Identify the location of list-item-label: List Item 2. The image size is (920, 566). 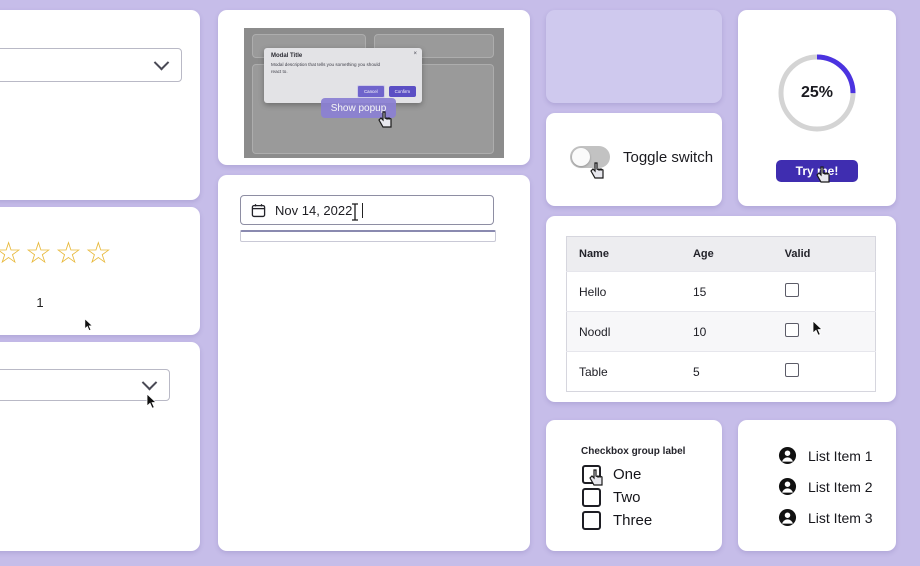
(840, 486).